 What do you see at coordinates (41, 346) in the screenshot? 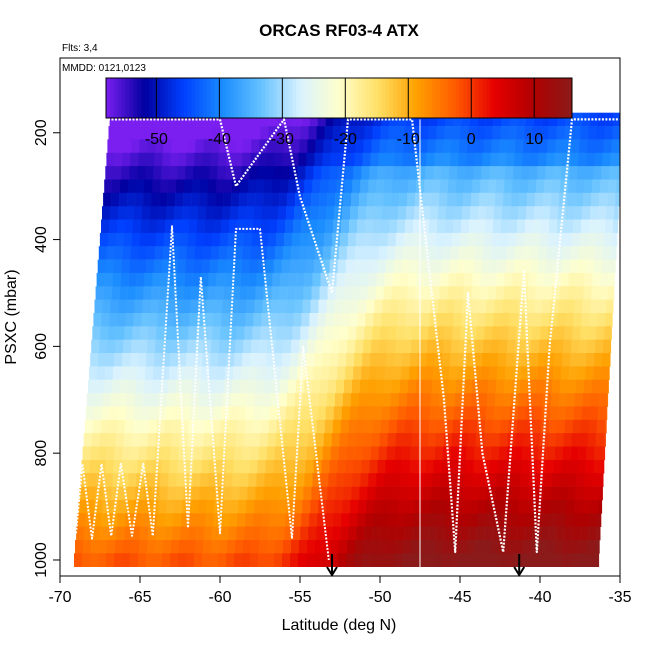
I see `y-tick-label: 600` at bounding box center [41, 346].